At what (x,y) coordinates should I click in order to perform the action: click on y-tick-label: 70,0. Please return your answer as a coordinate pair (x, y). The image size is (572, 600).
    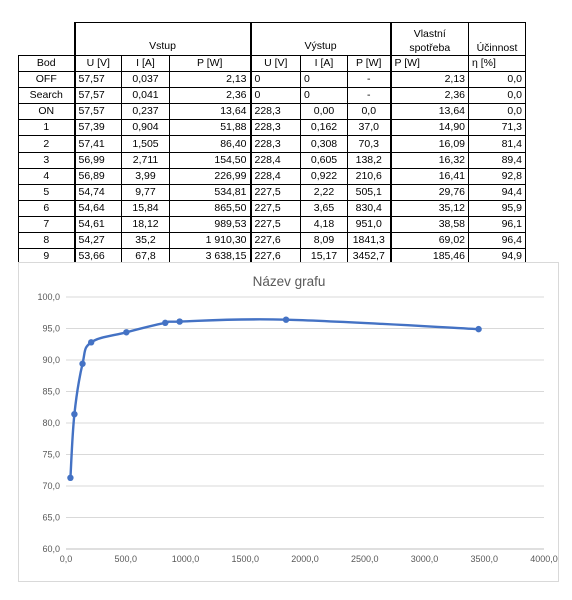
    Looking at the image, I should click on (51, 486).